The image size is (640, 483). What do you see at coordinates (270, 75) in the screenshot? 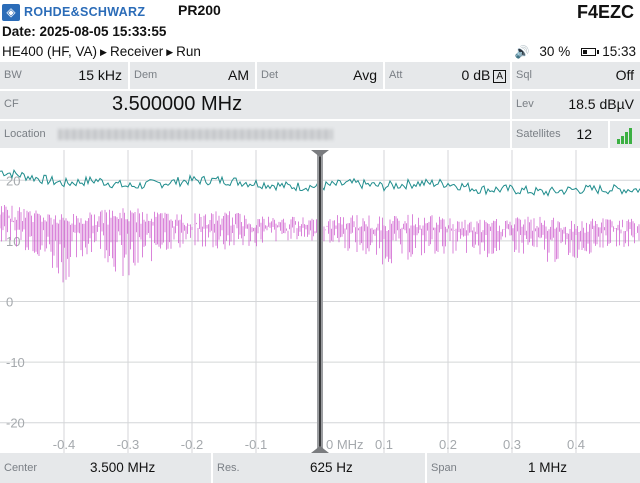
I see `det-label: Det` at bounding box center [270, 75].